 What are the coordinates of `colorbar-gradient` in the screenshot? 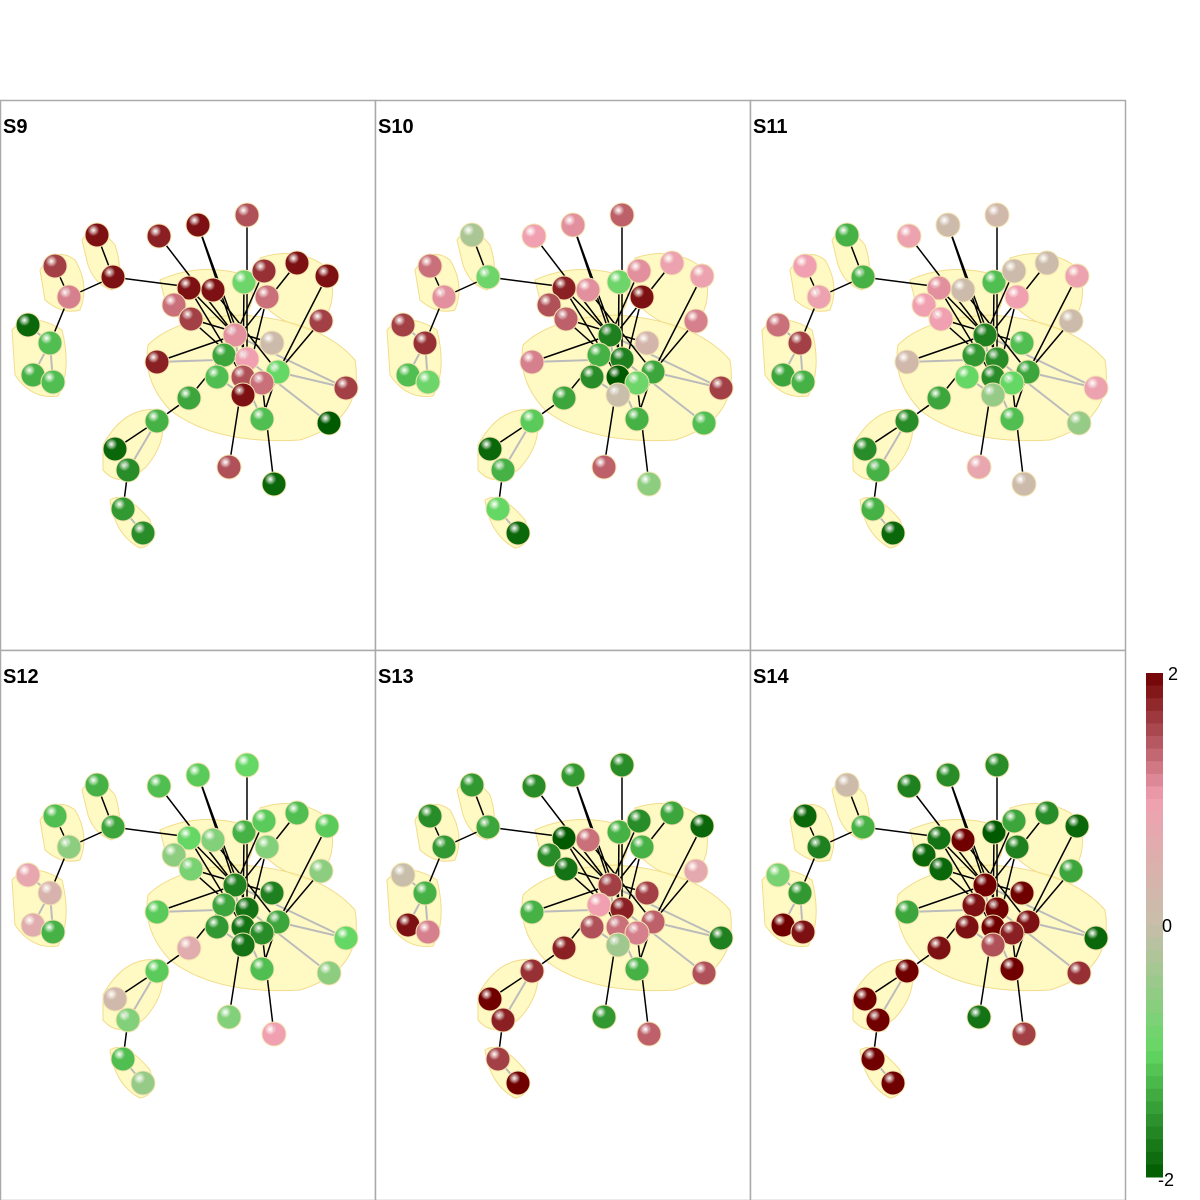 It's located at (1154, 925).